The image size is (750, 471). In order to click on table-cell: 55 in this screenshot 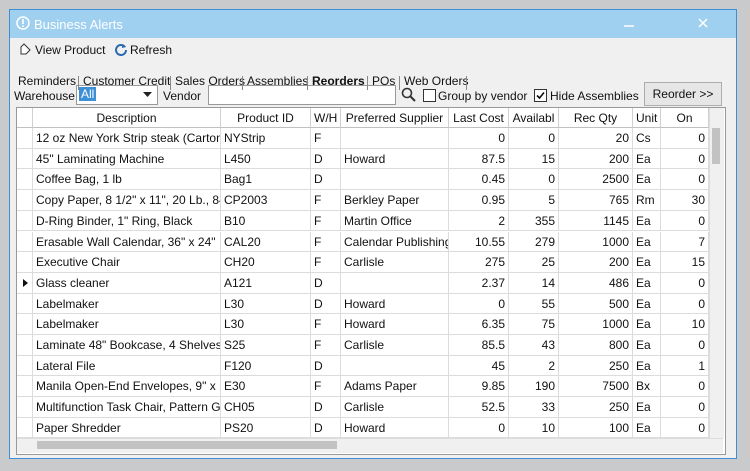, I will do `click(534, 304)`.